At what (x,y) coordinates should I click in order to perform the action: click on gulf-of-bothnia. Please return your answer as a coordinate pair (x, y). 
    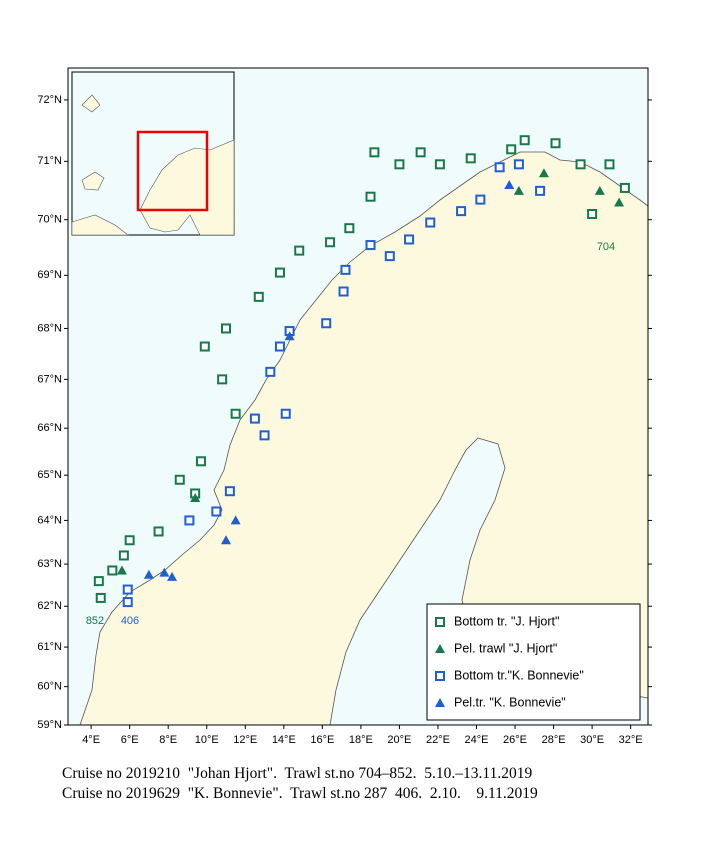
    Looking at the image, I should click on (488, 581).